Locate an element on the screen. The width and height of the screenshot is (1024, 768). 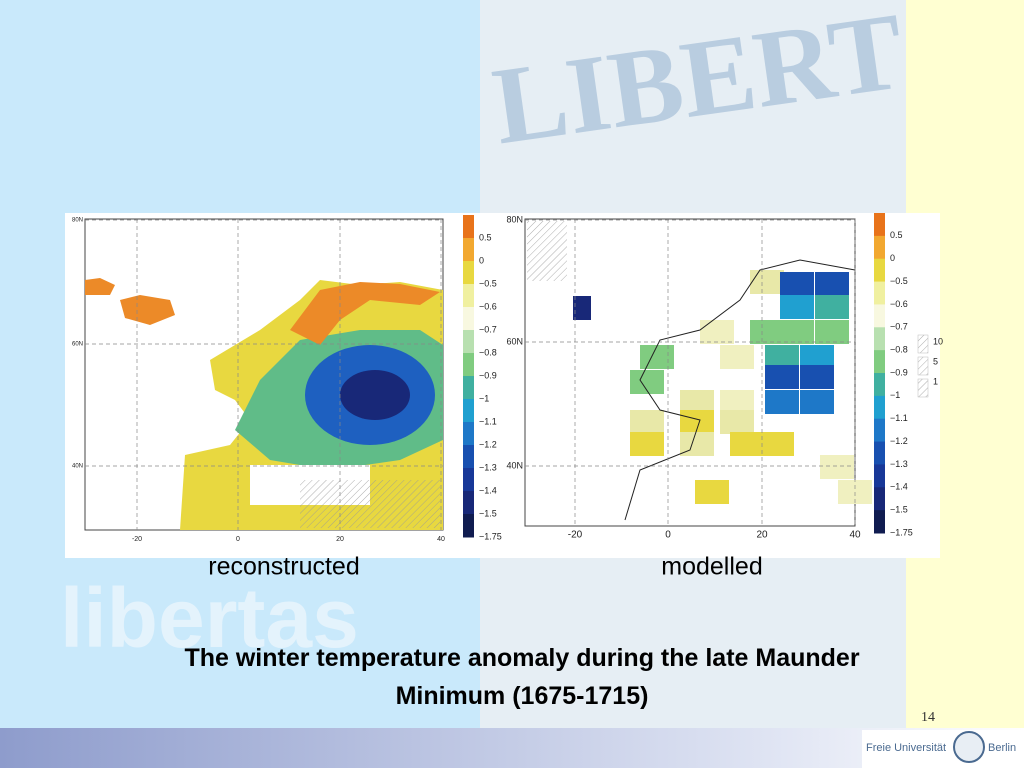
colorbar-label: −1.5 is located at coordinates (488, 513).